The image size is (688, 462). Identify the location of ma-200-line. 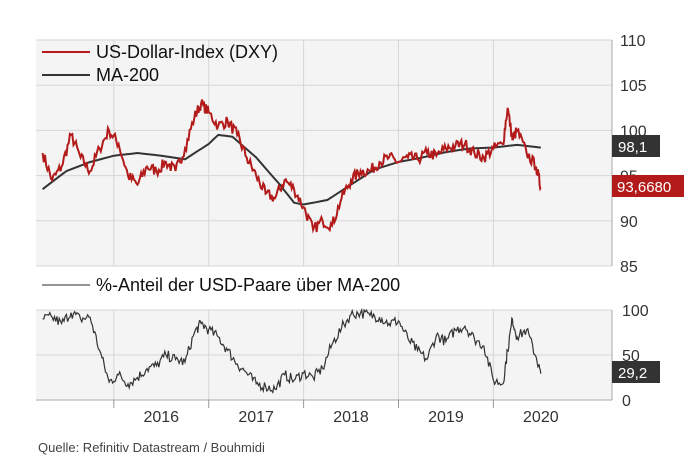
(291, 169).